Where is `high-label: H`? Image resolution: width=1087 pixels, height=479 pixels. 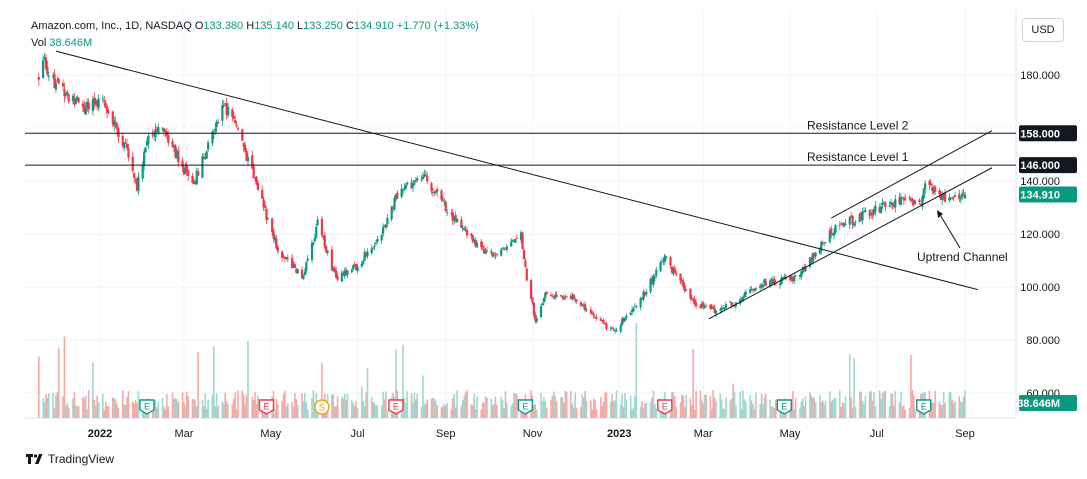
high-label: H is located at coordinates (250, 26).